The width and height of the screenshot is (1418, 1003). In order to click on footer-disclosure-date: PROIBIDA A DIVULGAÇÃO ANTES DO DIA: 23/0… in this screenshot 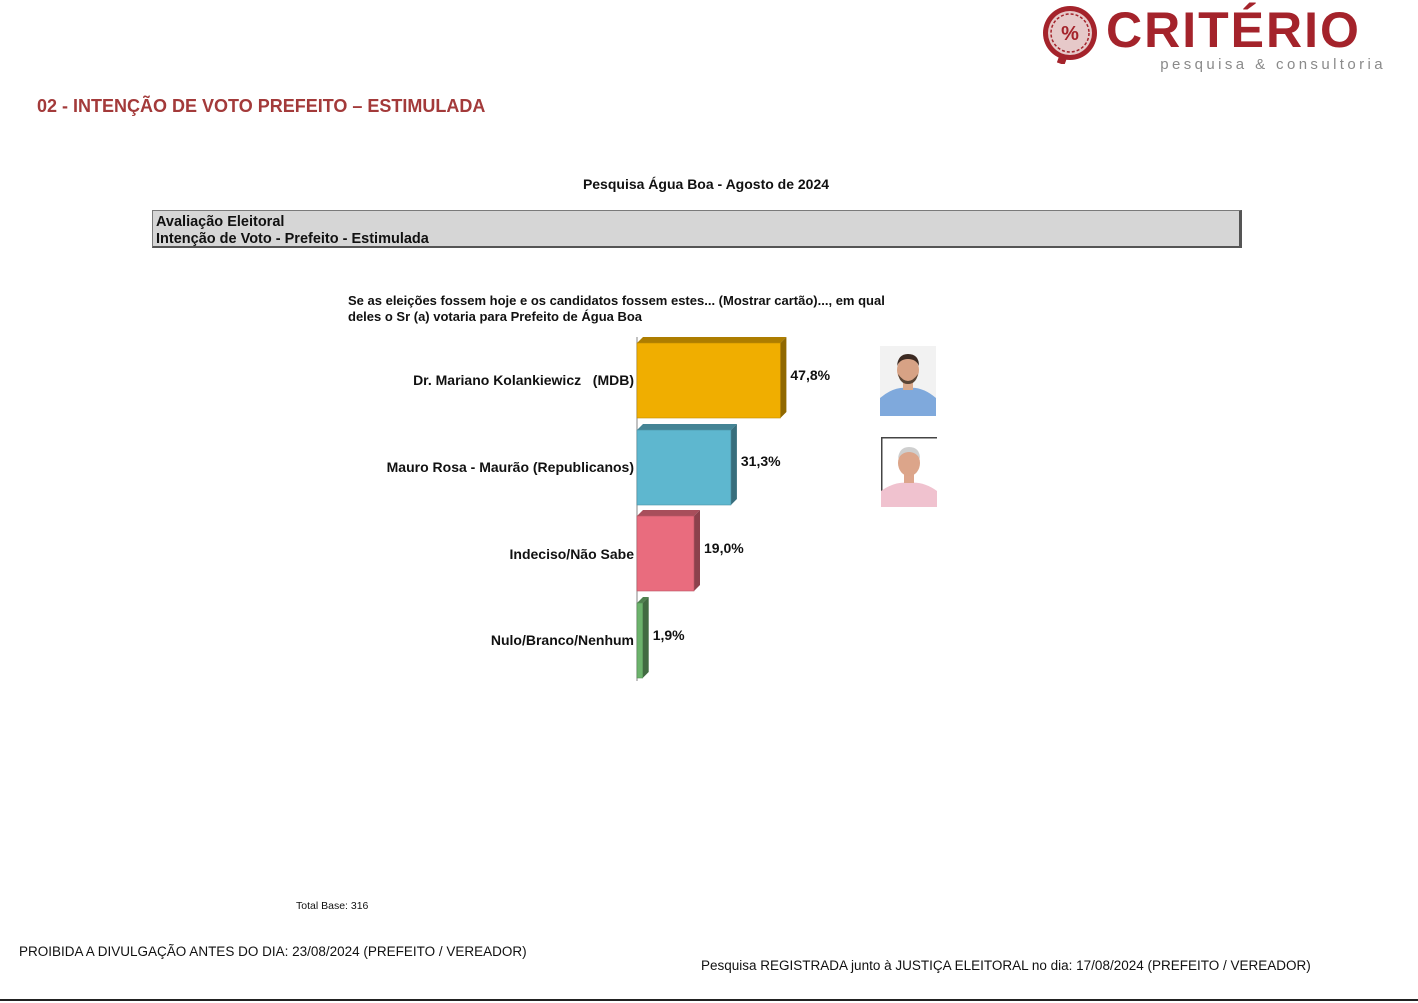, I will do `click(273, 951)`.